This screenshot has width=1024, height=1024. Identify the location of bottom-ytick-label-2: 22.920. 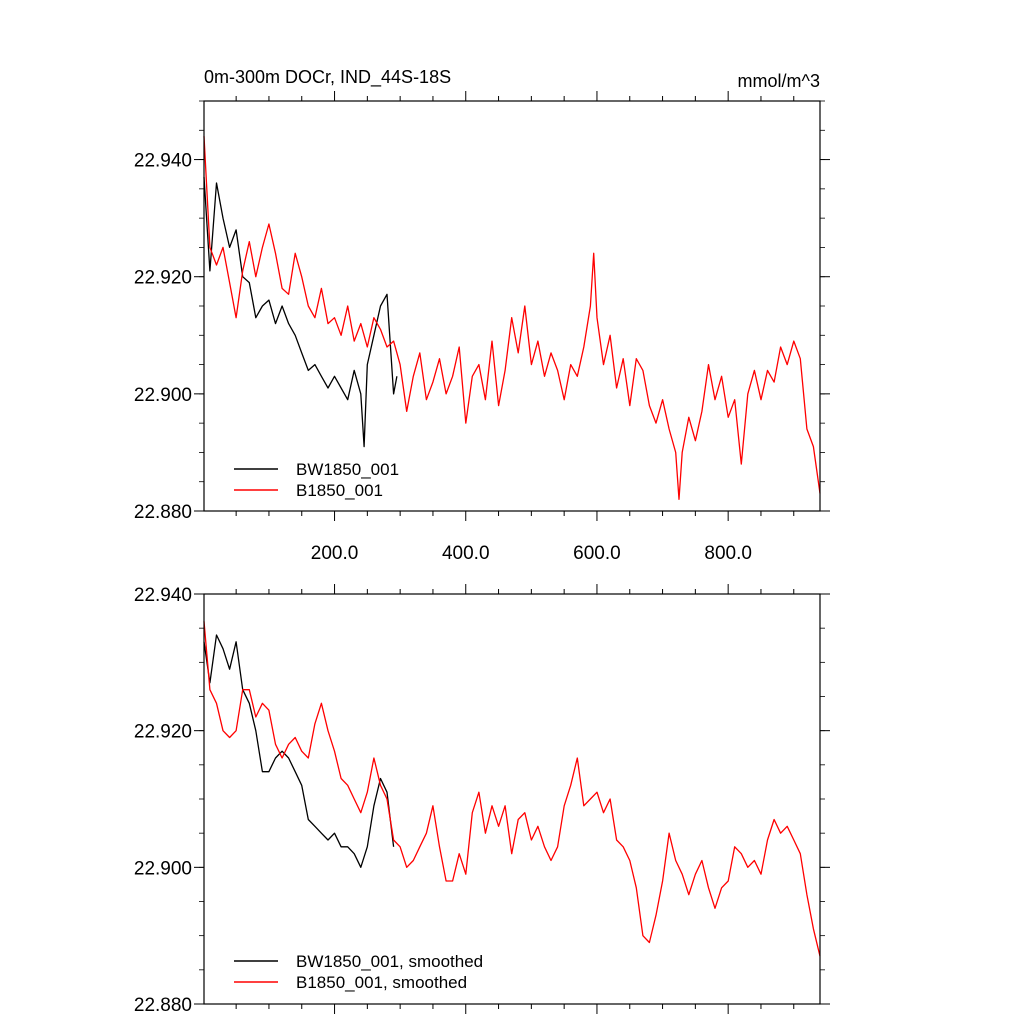
(163, 732).